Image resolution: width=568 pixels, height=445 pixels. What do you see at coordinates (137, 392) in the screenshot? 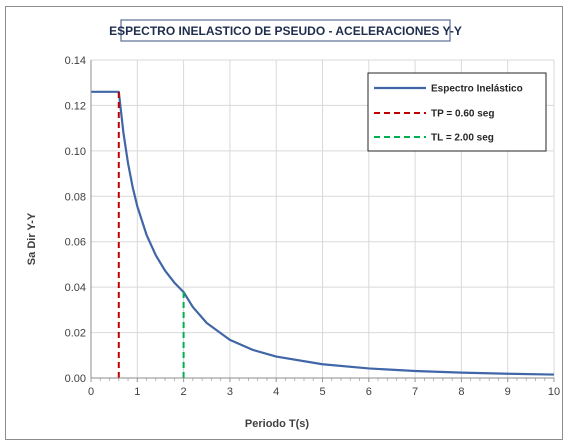
I see `x-tick-label: 1` at bounding box center [137, 392].